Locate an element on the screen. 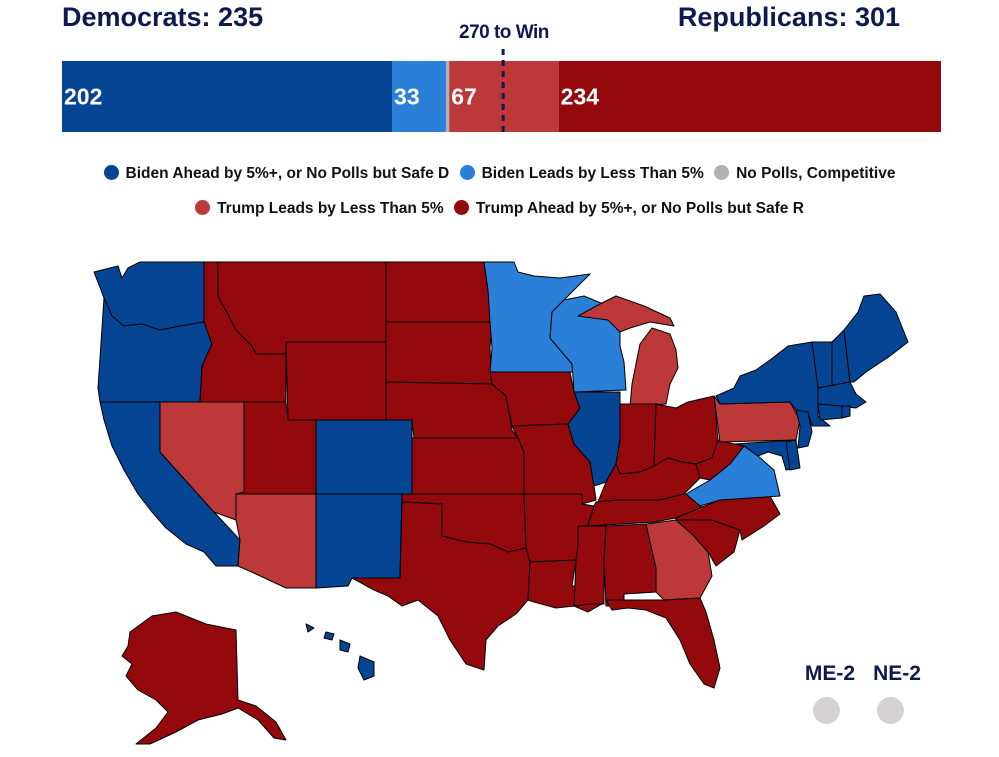 This screenshot has height=757, width=999. state-WY is located at coordinates (336, 381).